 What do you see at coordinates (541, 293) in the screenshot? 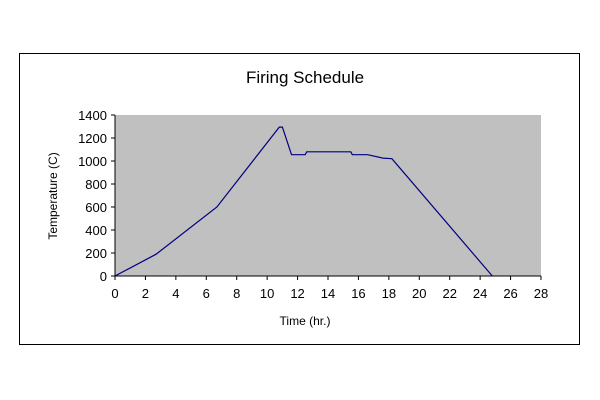
I see `x-tick-label: 28` at bounding box center [541, 293].